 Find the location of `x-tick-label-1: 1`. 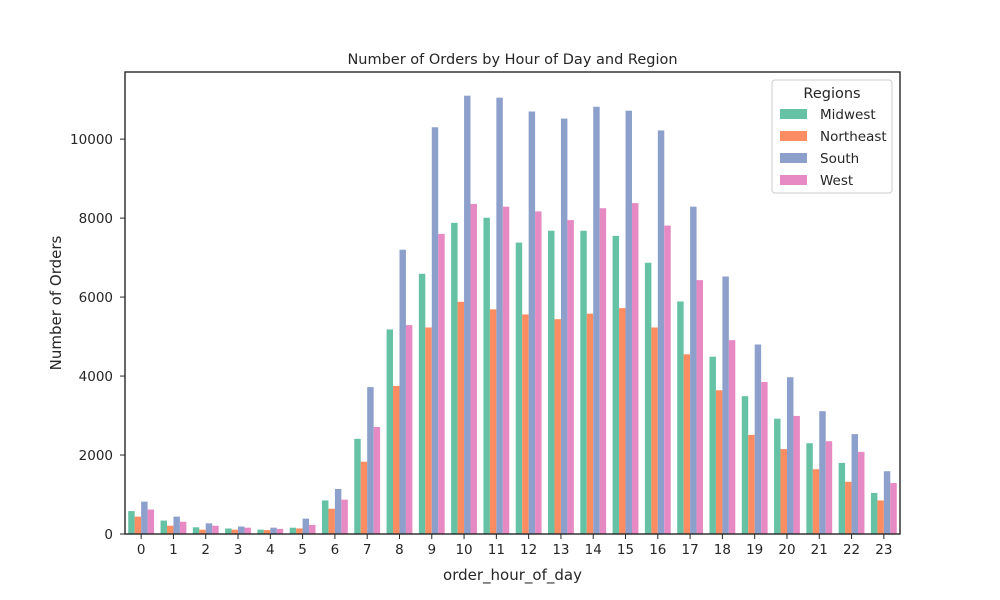

x-tick-label-1: 1 is located at coordinates (173, 550).